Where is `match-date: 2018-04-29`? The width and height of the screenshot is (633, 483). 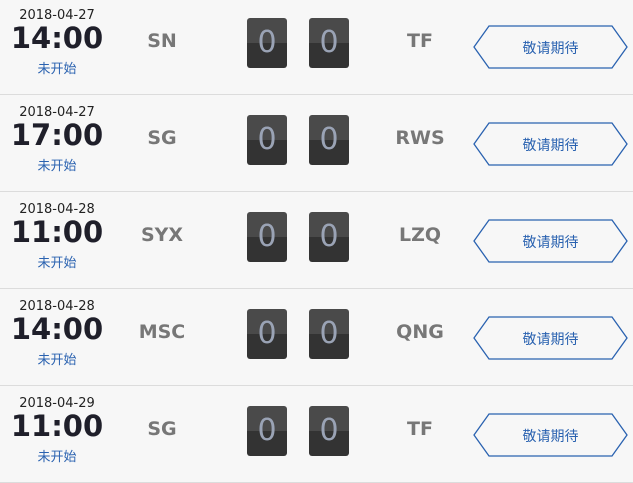
match-date: 2018-04-29 is located at coordinates (57, 403).